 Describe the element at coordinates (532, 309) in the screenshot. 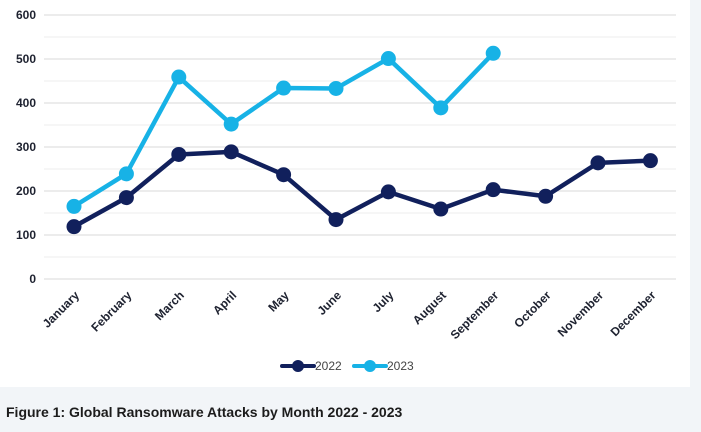

I see `x-tick-label: October` at that location.